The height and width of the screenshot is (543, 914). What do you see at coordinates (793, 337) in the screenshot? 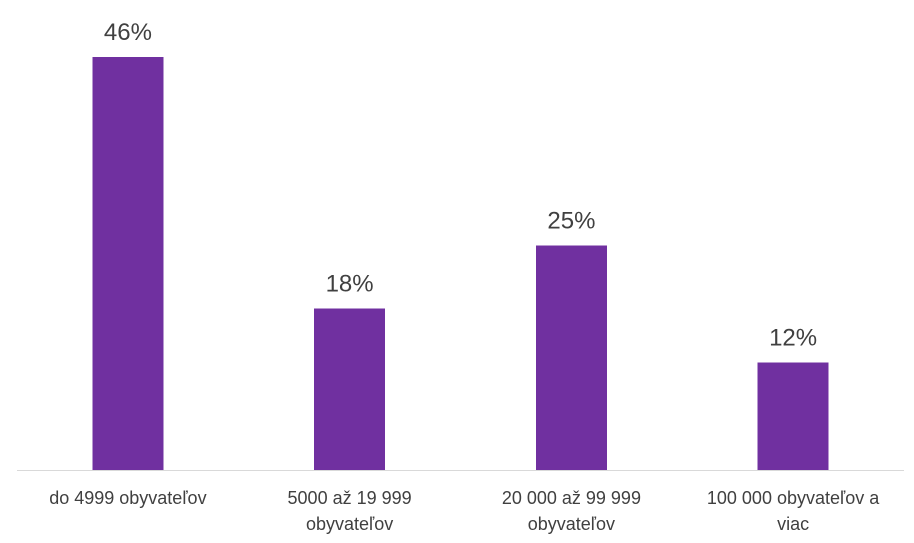
I see `data-label-4: 12%` at bounding box center [793, 337].